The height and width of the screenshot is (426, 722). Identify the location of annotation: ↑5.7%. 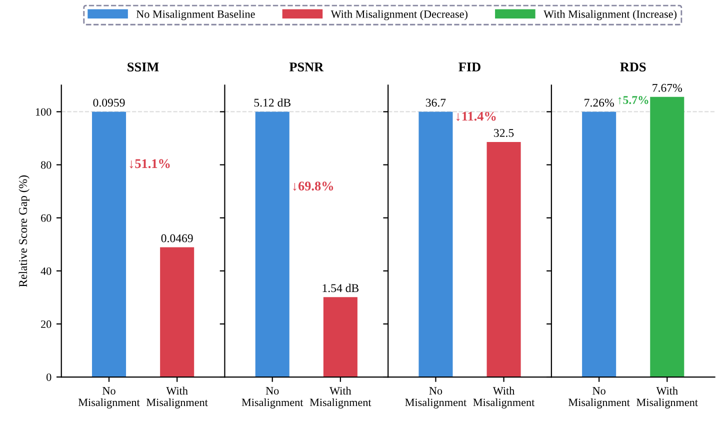
(633, 100).